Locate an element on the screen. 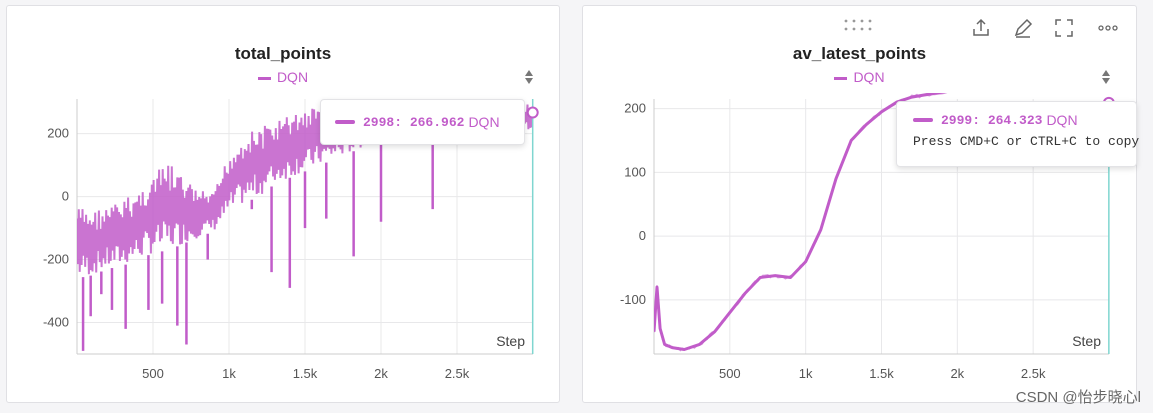 This screenshot has width=1153, height=413. y-tick-label: -200 is located at coordinates (56, 259).